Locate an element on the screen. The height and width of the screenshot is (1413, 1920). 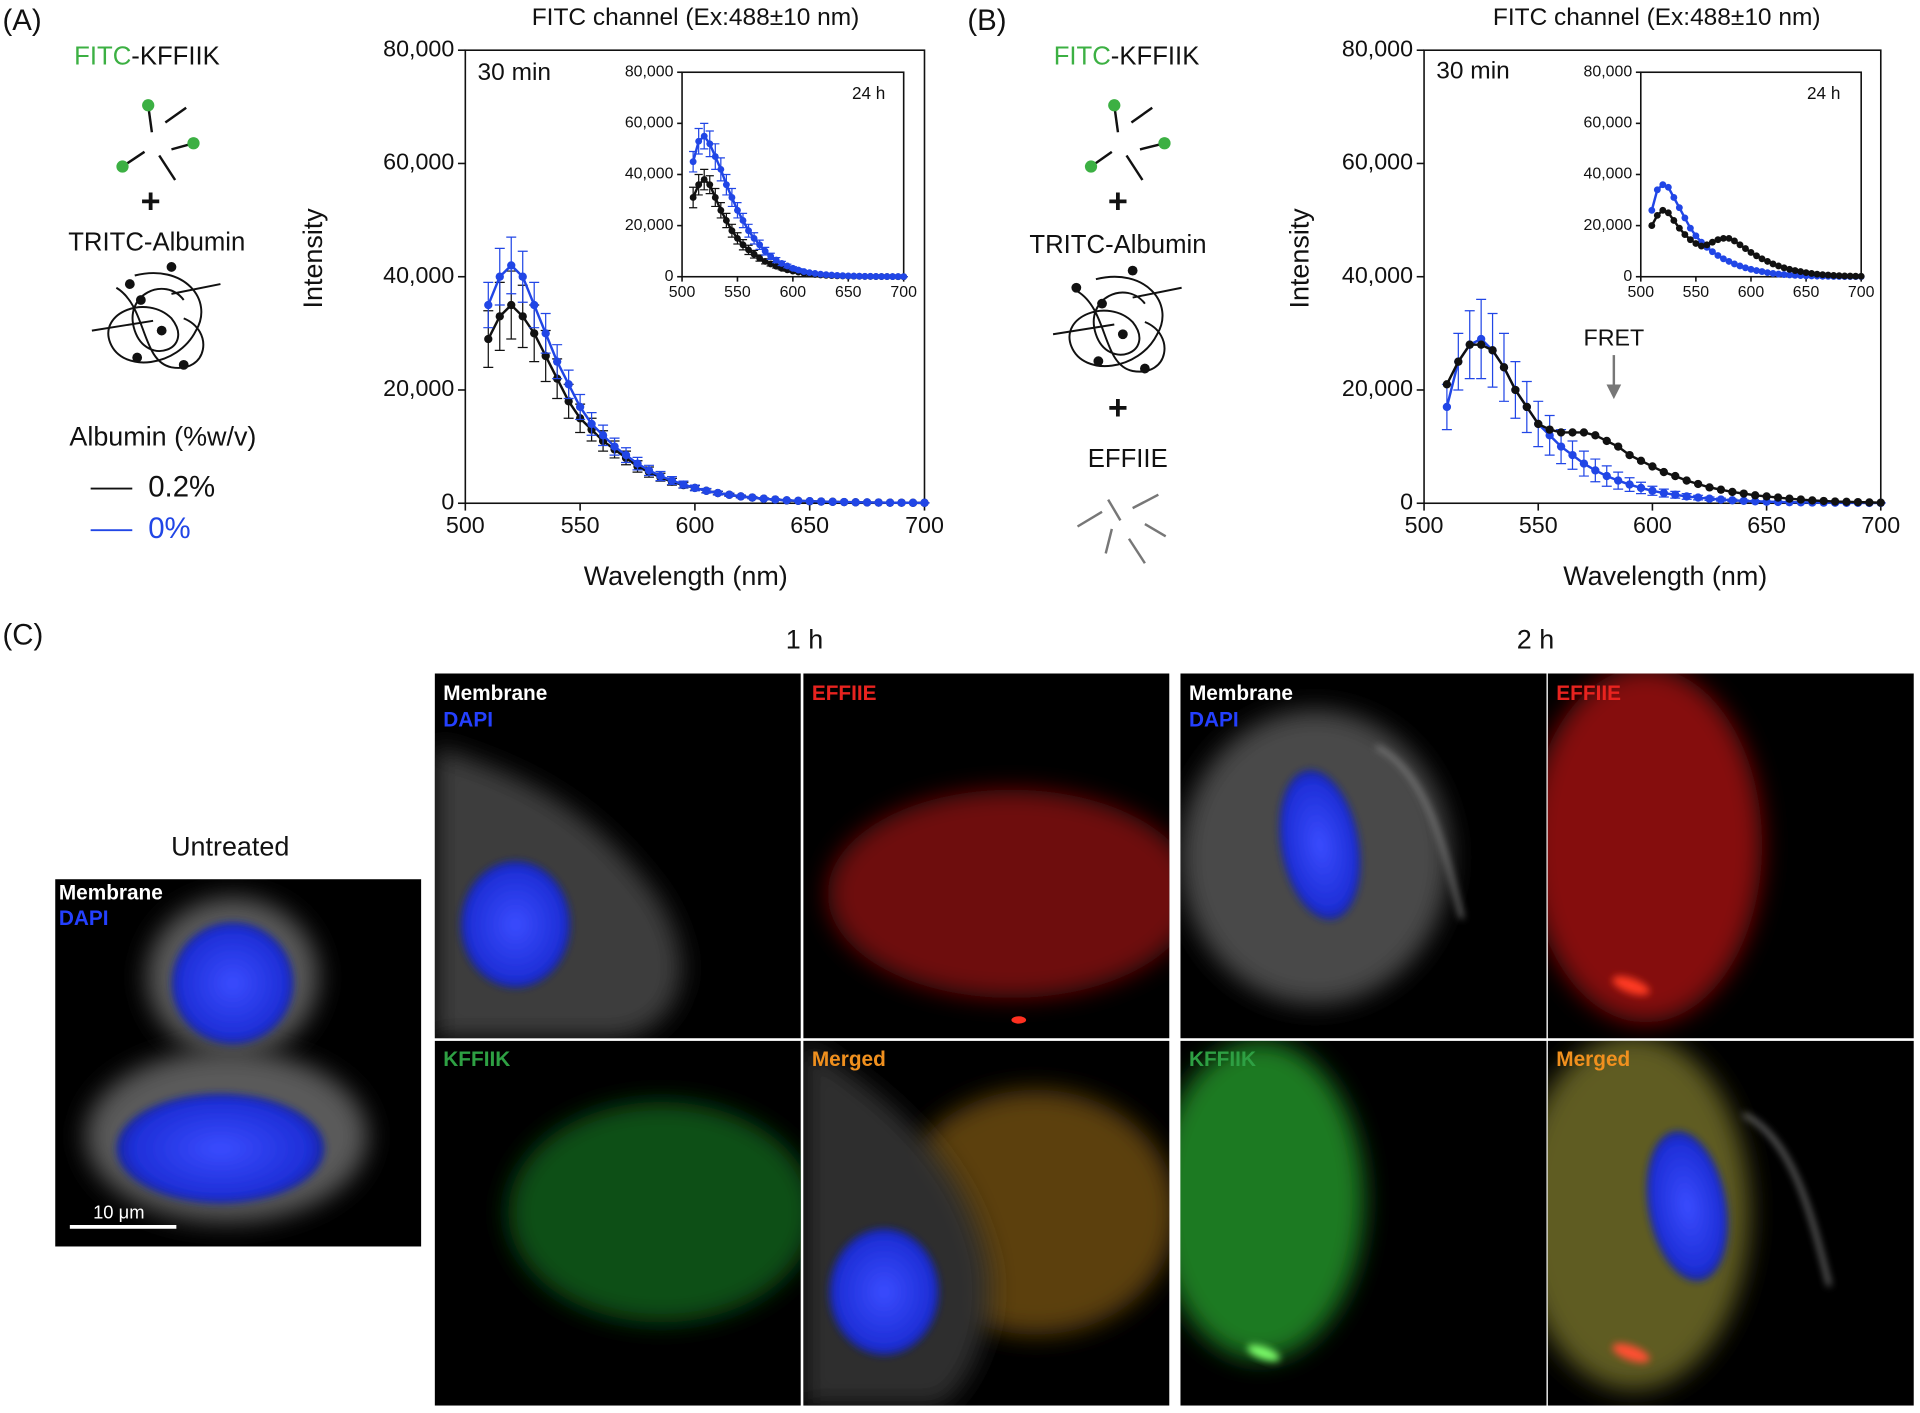
albumin-icon is located at coordinates (156, 320).